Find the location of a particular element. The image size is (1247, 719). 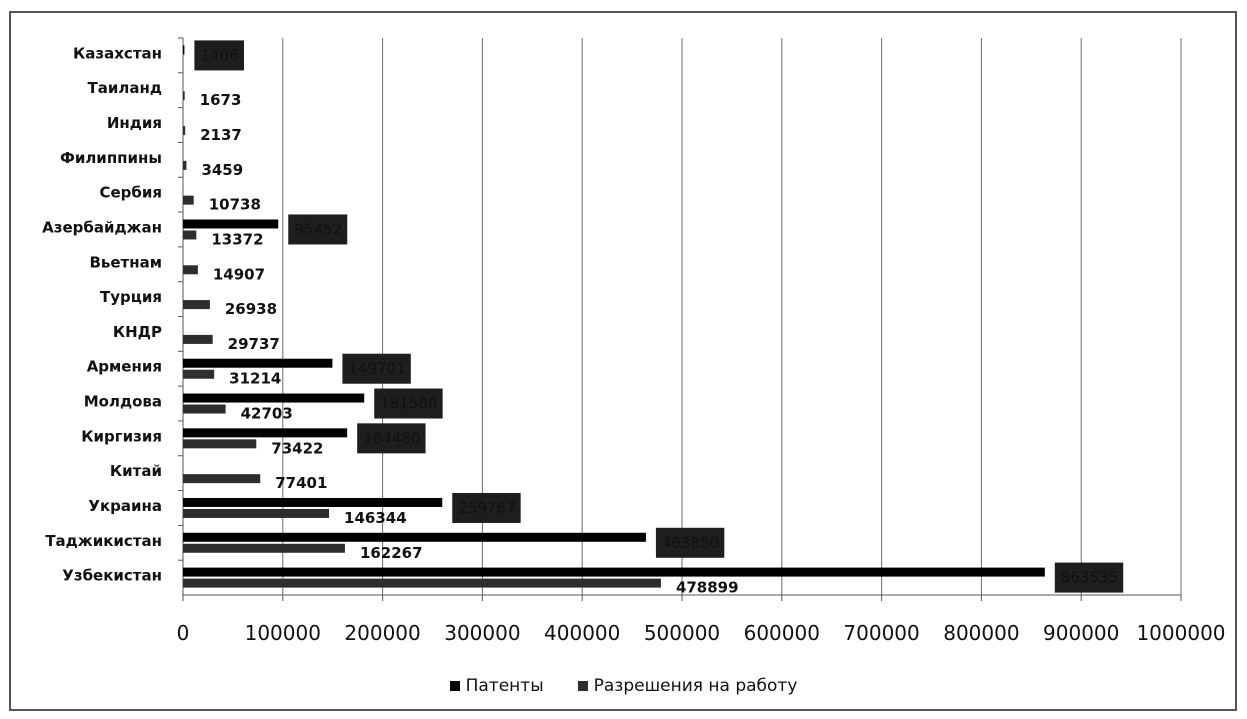

category-label: Турция is located at coordinates (131, 297).